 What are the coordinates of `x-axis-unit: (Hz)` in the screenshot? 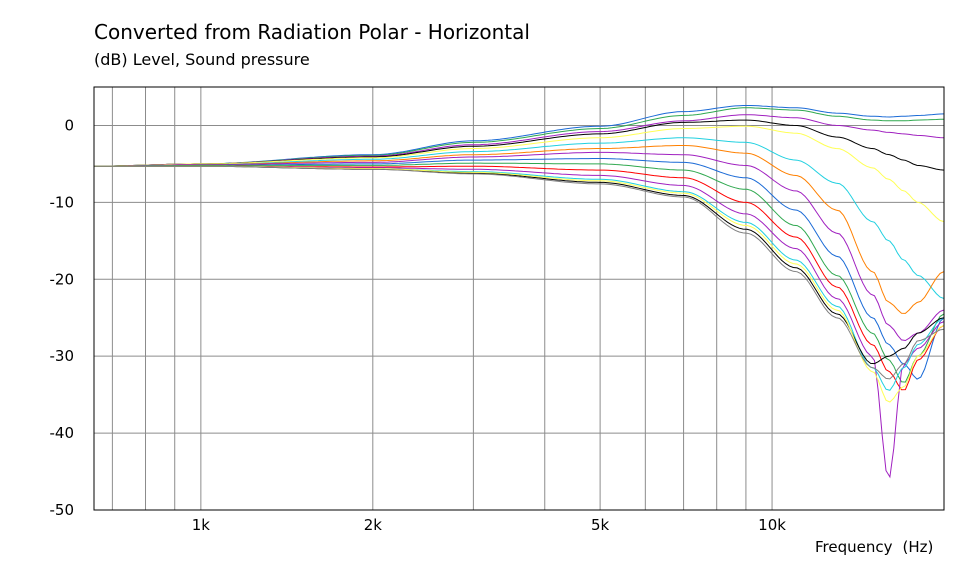 It's located at (918, 547).